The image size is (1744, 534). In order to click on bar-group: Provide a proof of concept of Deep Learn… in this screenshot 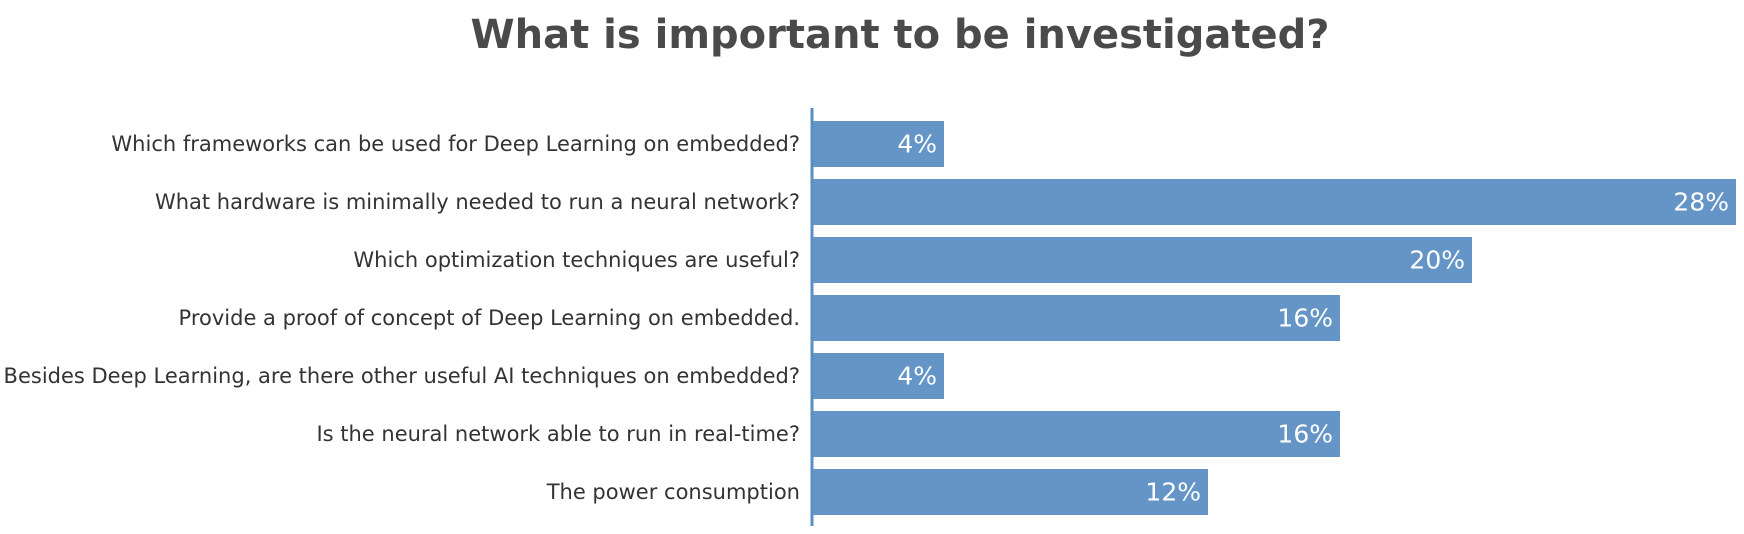, I will do `click(759, 318)`.